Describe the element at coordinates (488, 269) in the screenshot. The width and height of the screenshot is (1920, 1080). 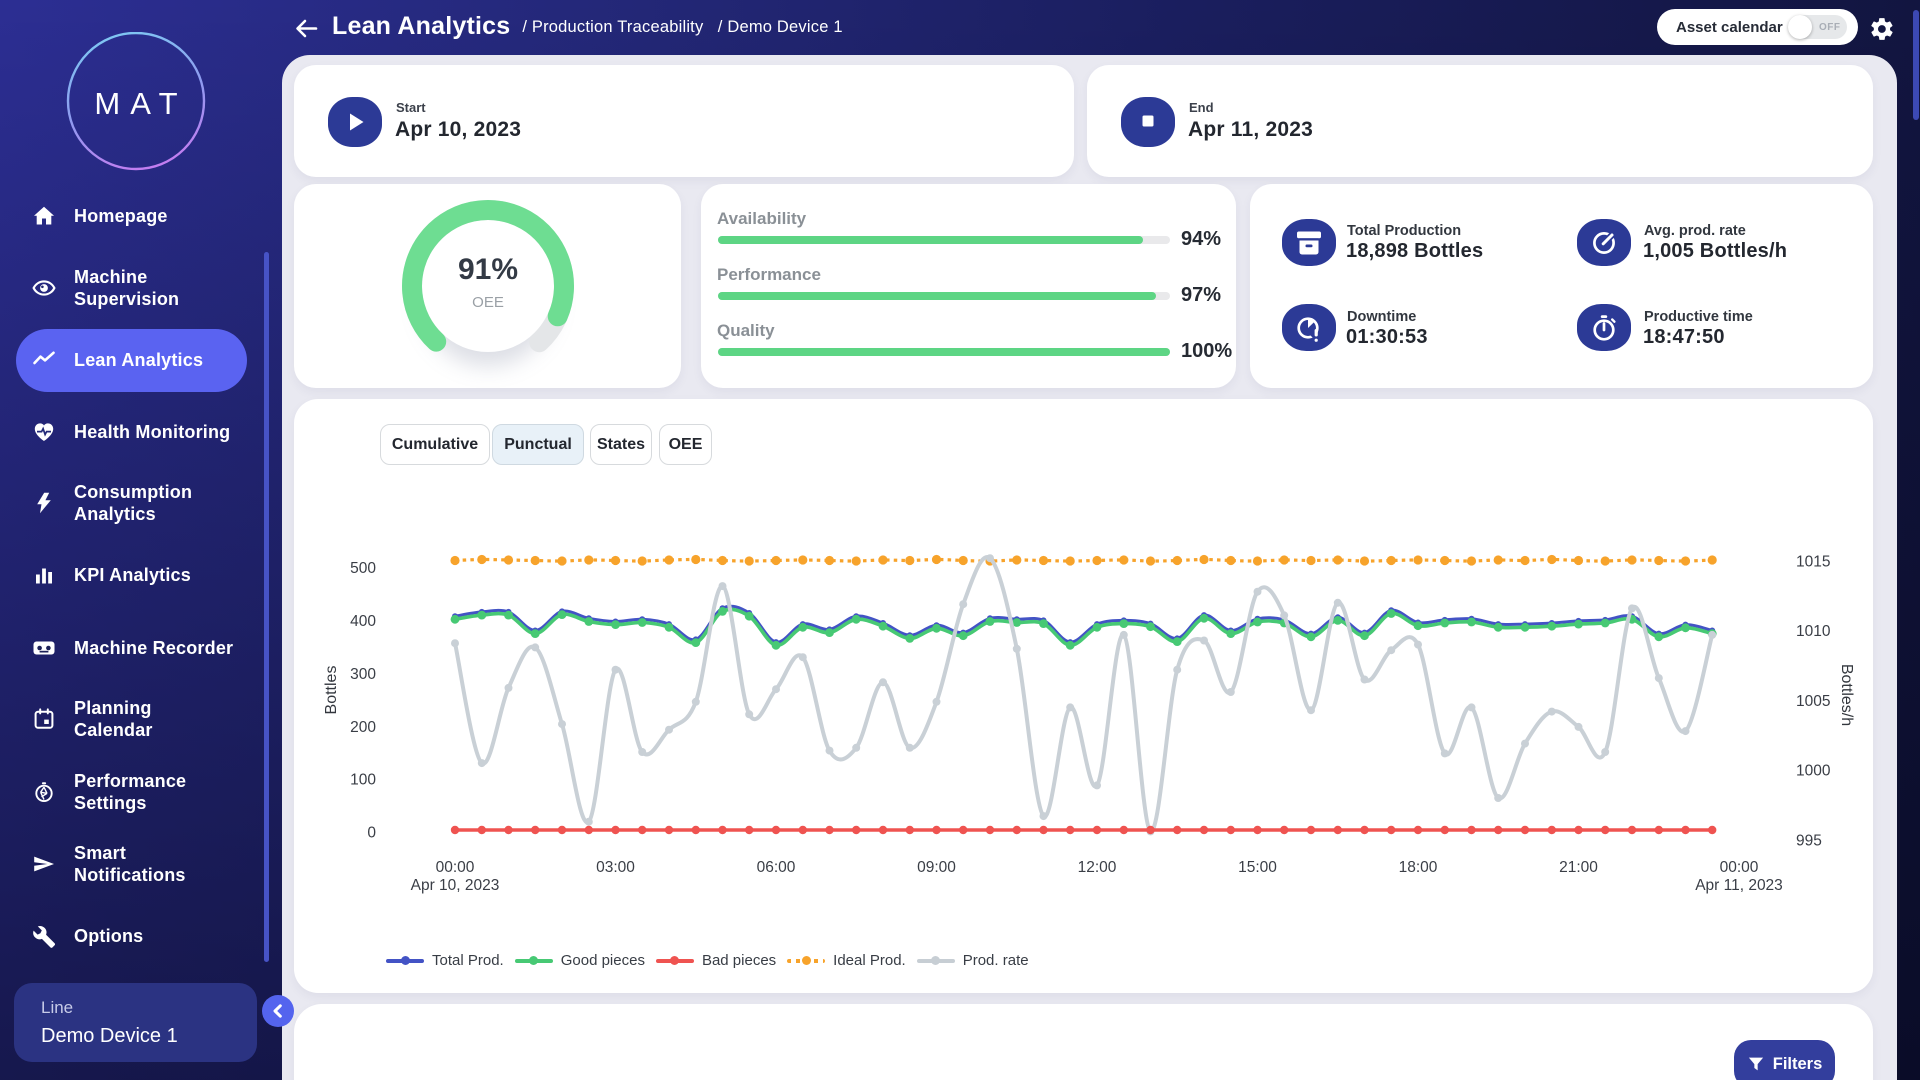
I see `svg-text: 91%` at that location.